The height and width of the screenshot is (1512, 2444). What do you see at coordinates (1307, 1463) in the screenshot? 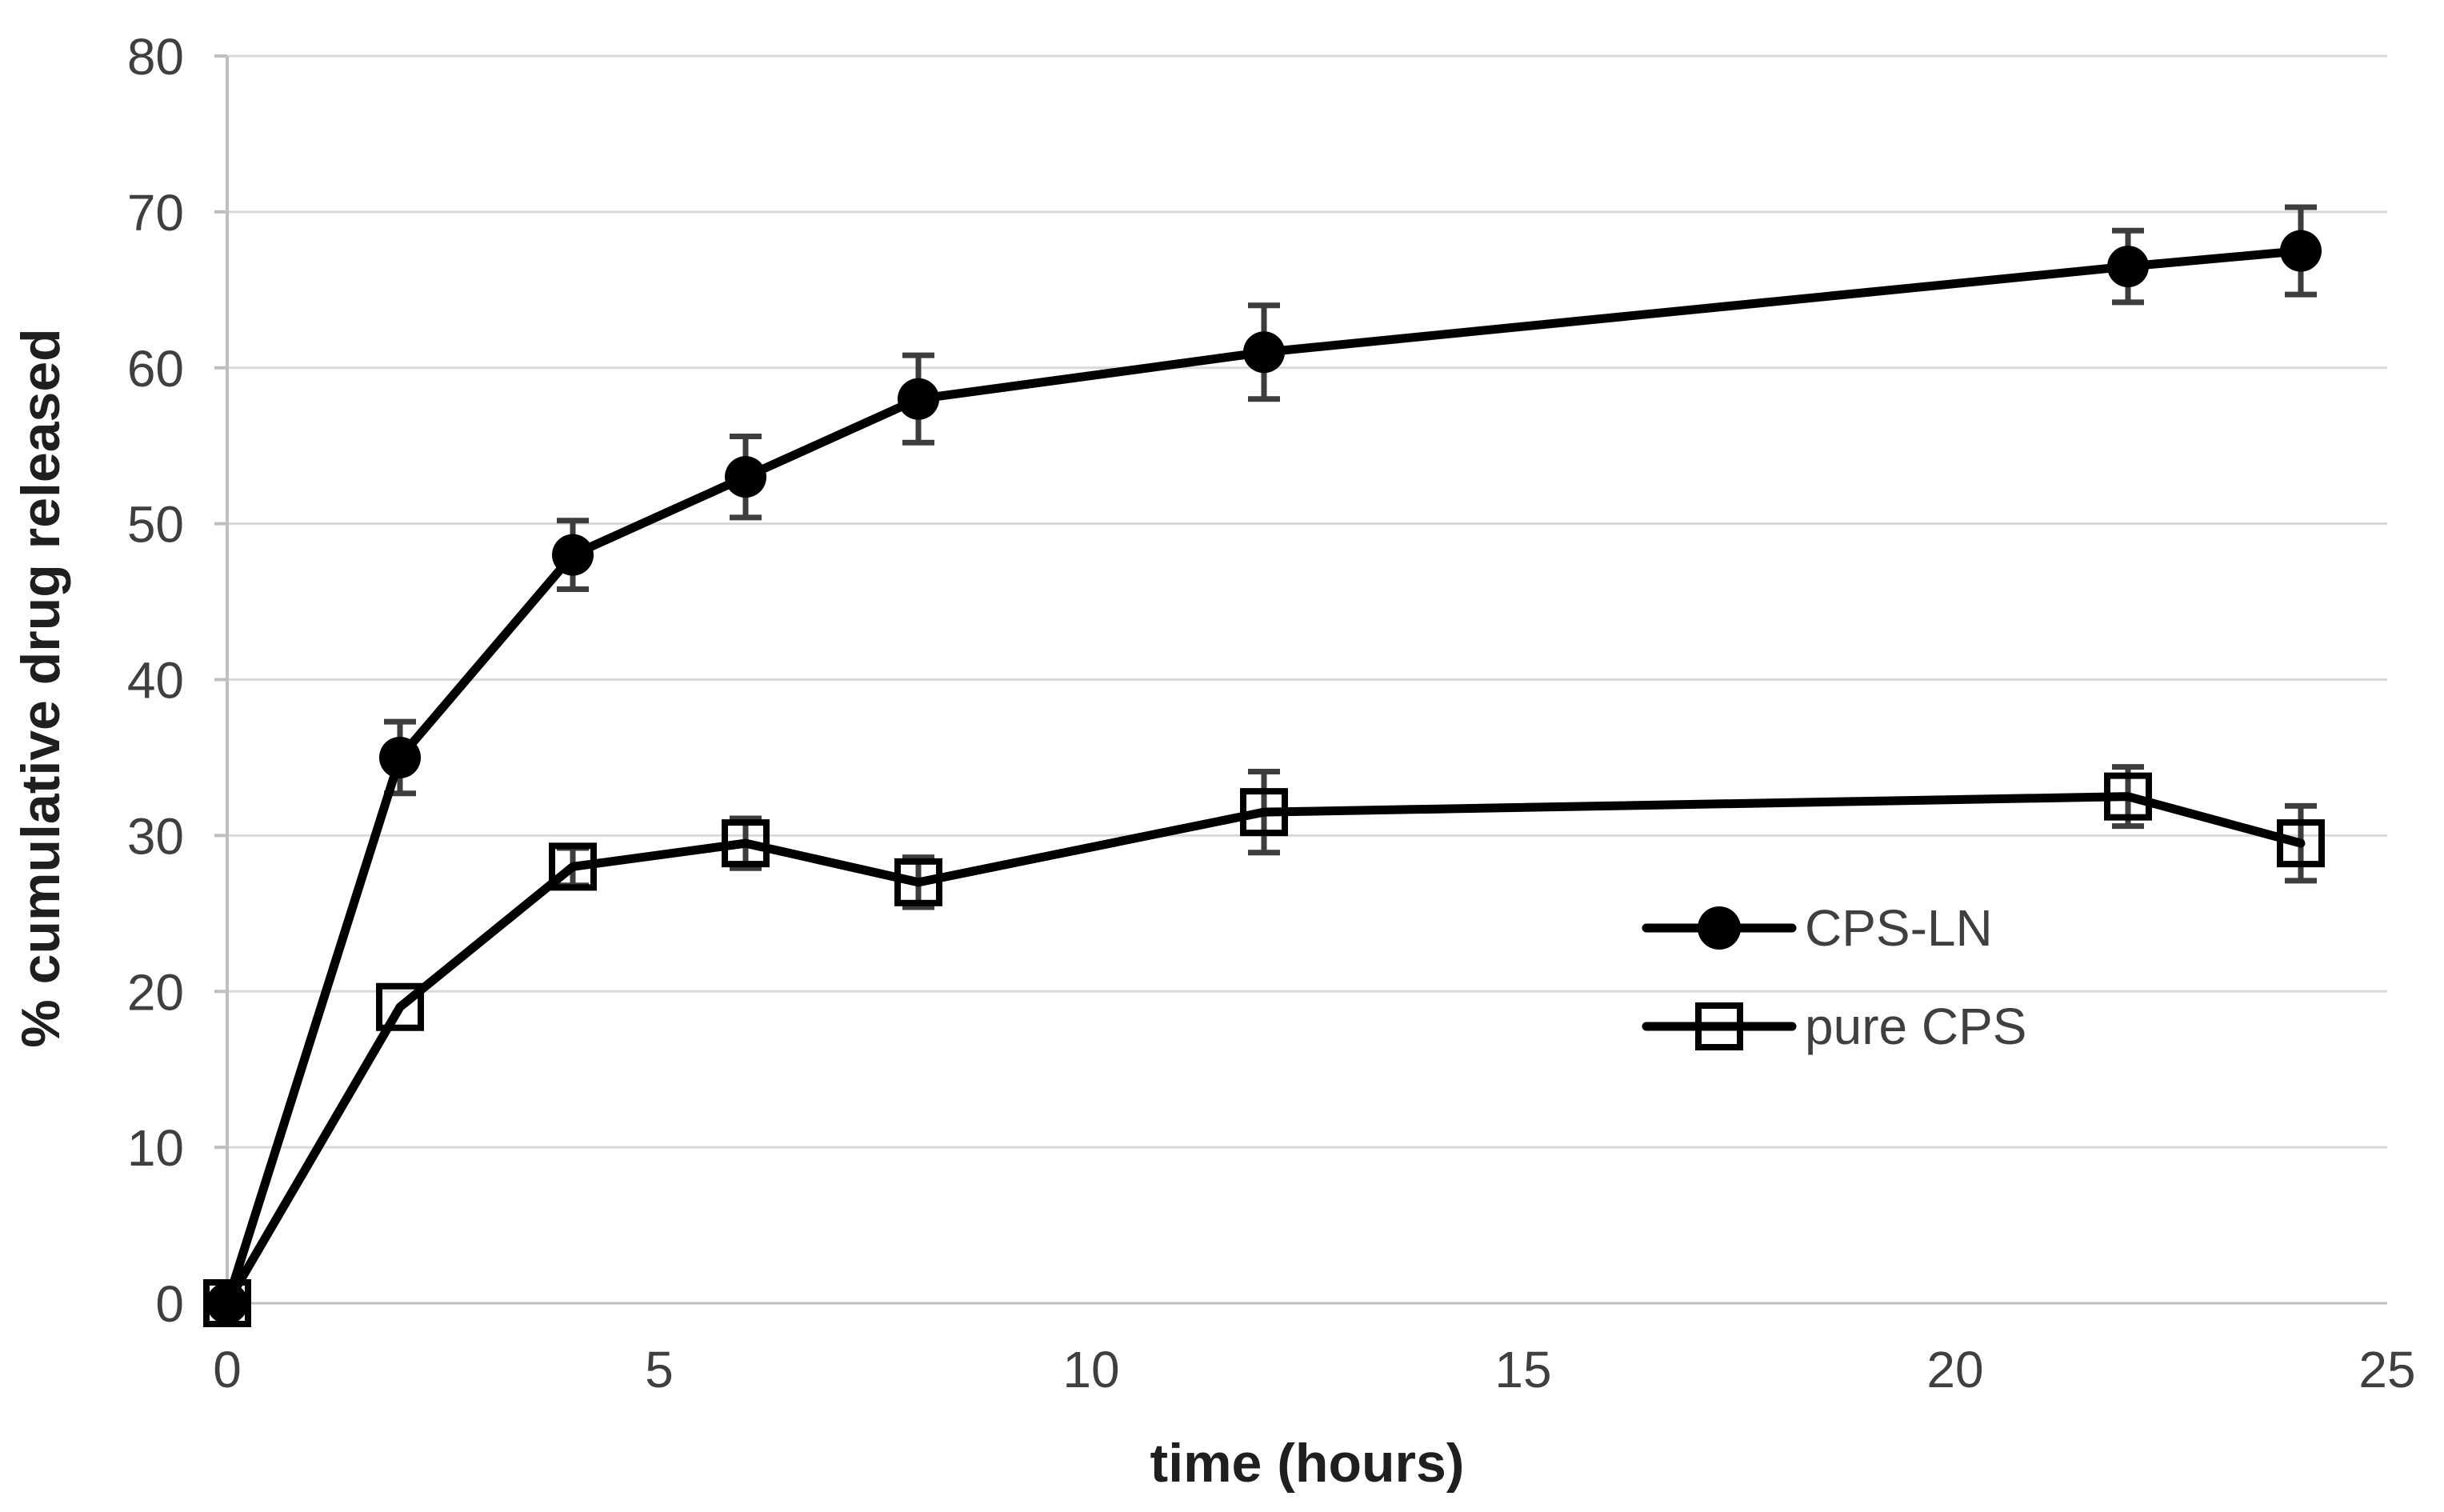
I see `x-axis-title: time (hours)` at bounding box center [1307, 1463].